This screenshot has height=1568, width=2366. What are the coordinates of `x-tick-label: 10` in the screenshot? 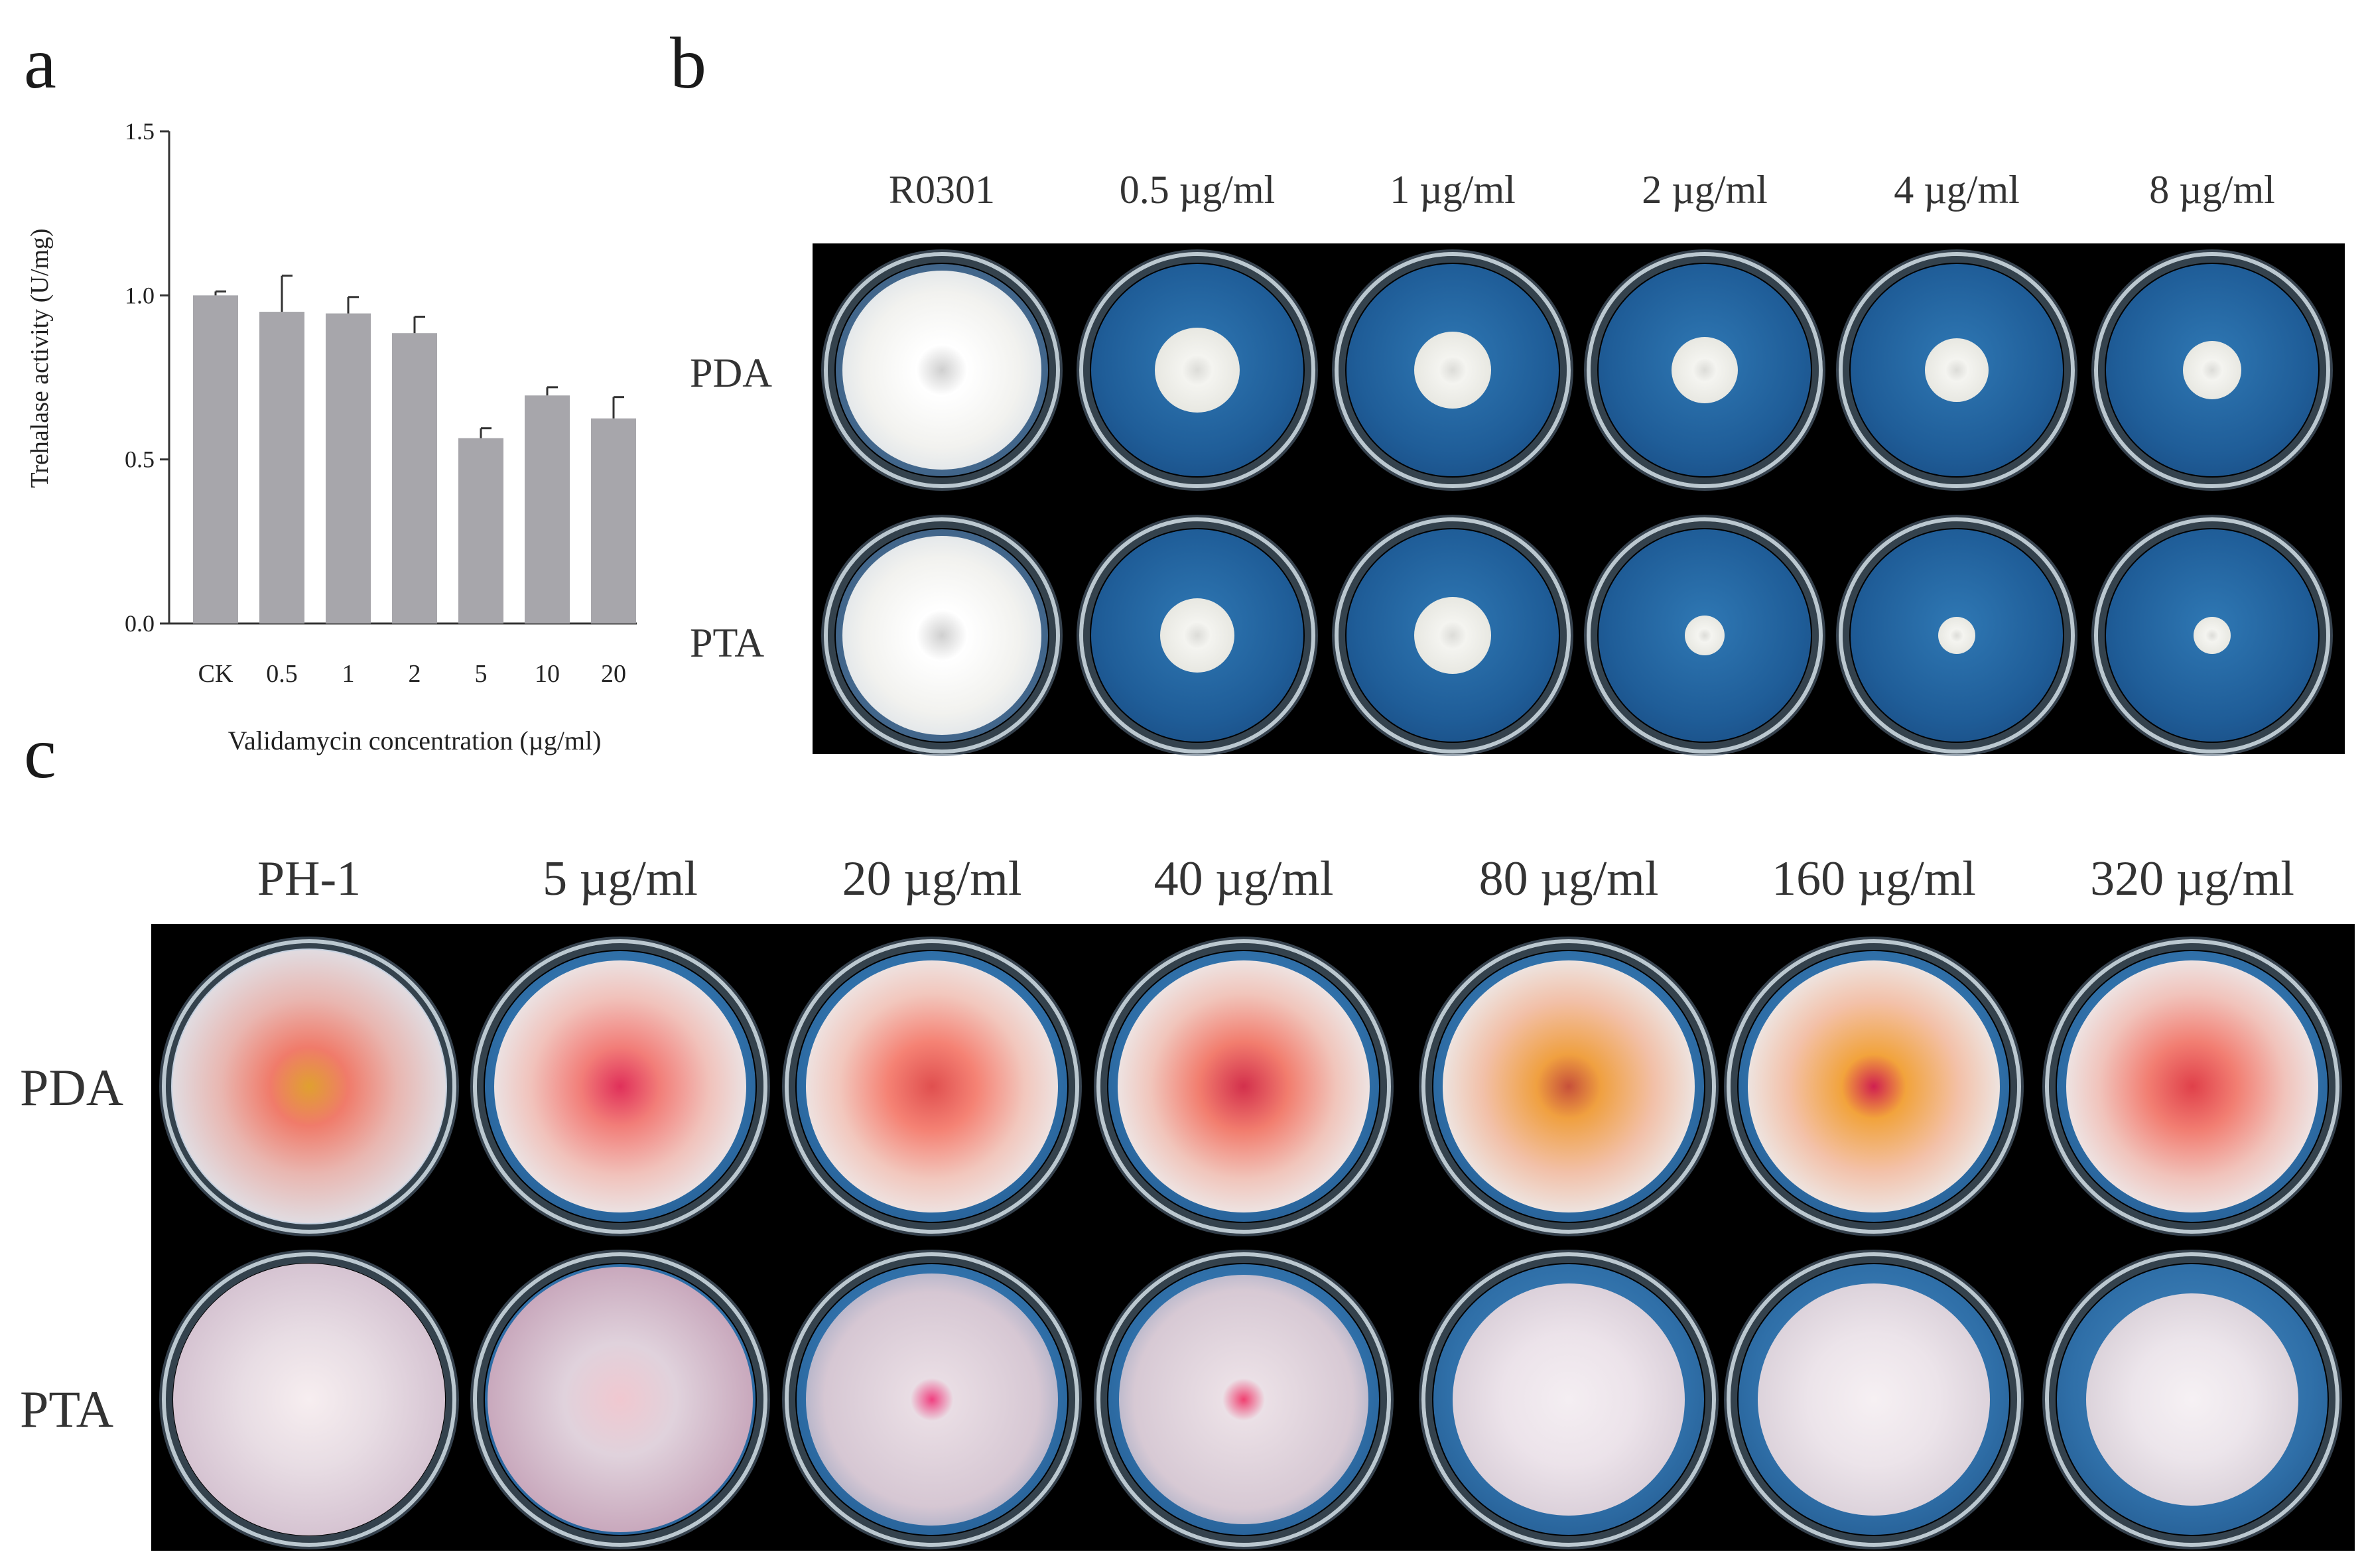 It's located at (547, 674).